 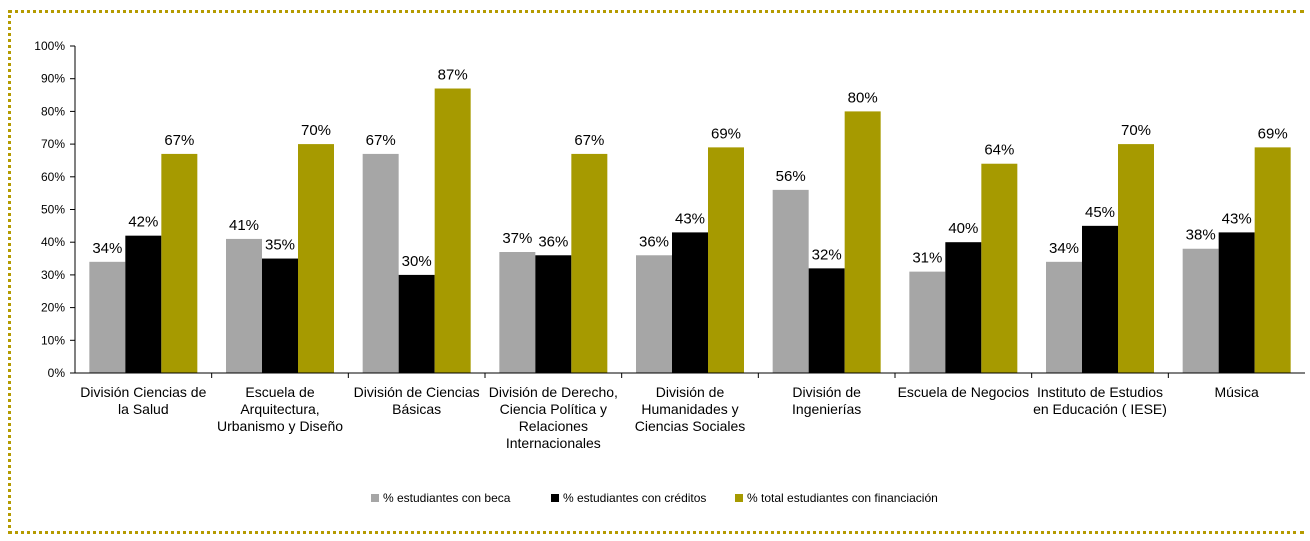 What do you see at coordinates (280, 245) in the screenshot?
I see `data-label: 35%` at bounding box center [280, 245].